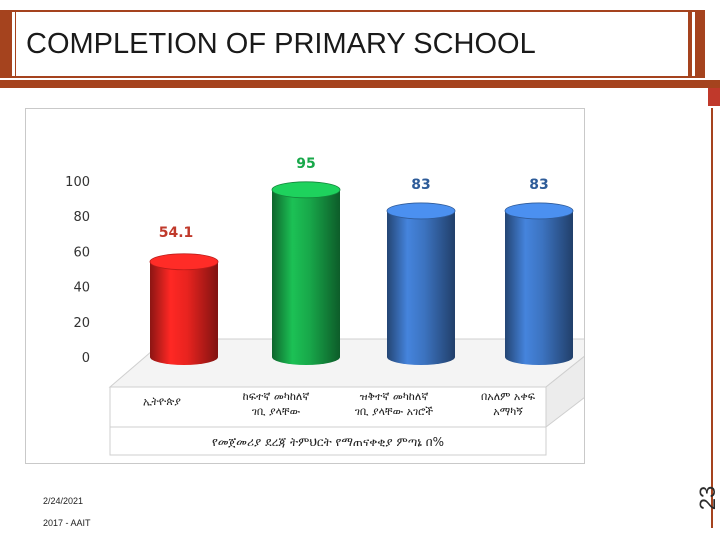 Image resolution: width=720 pixels, height=540 pixels. I want to click on y-tick-label: 0, so click(86, 358).